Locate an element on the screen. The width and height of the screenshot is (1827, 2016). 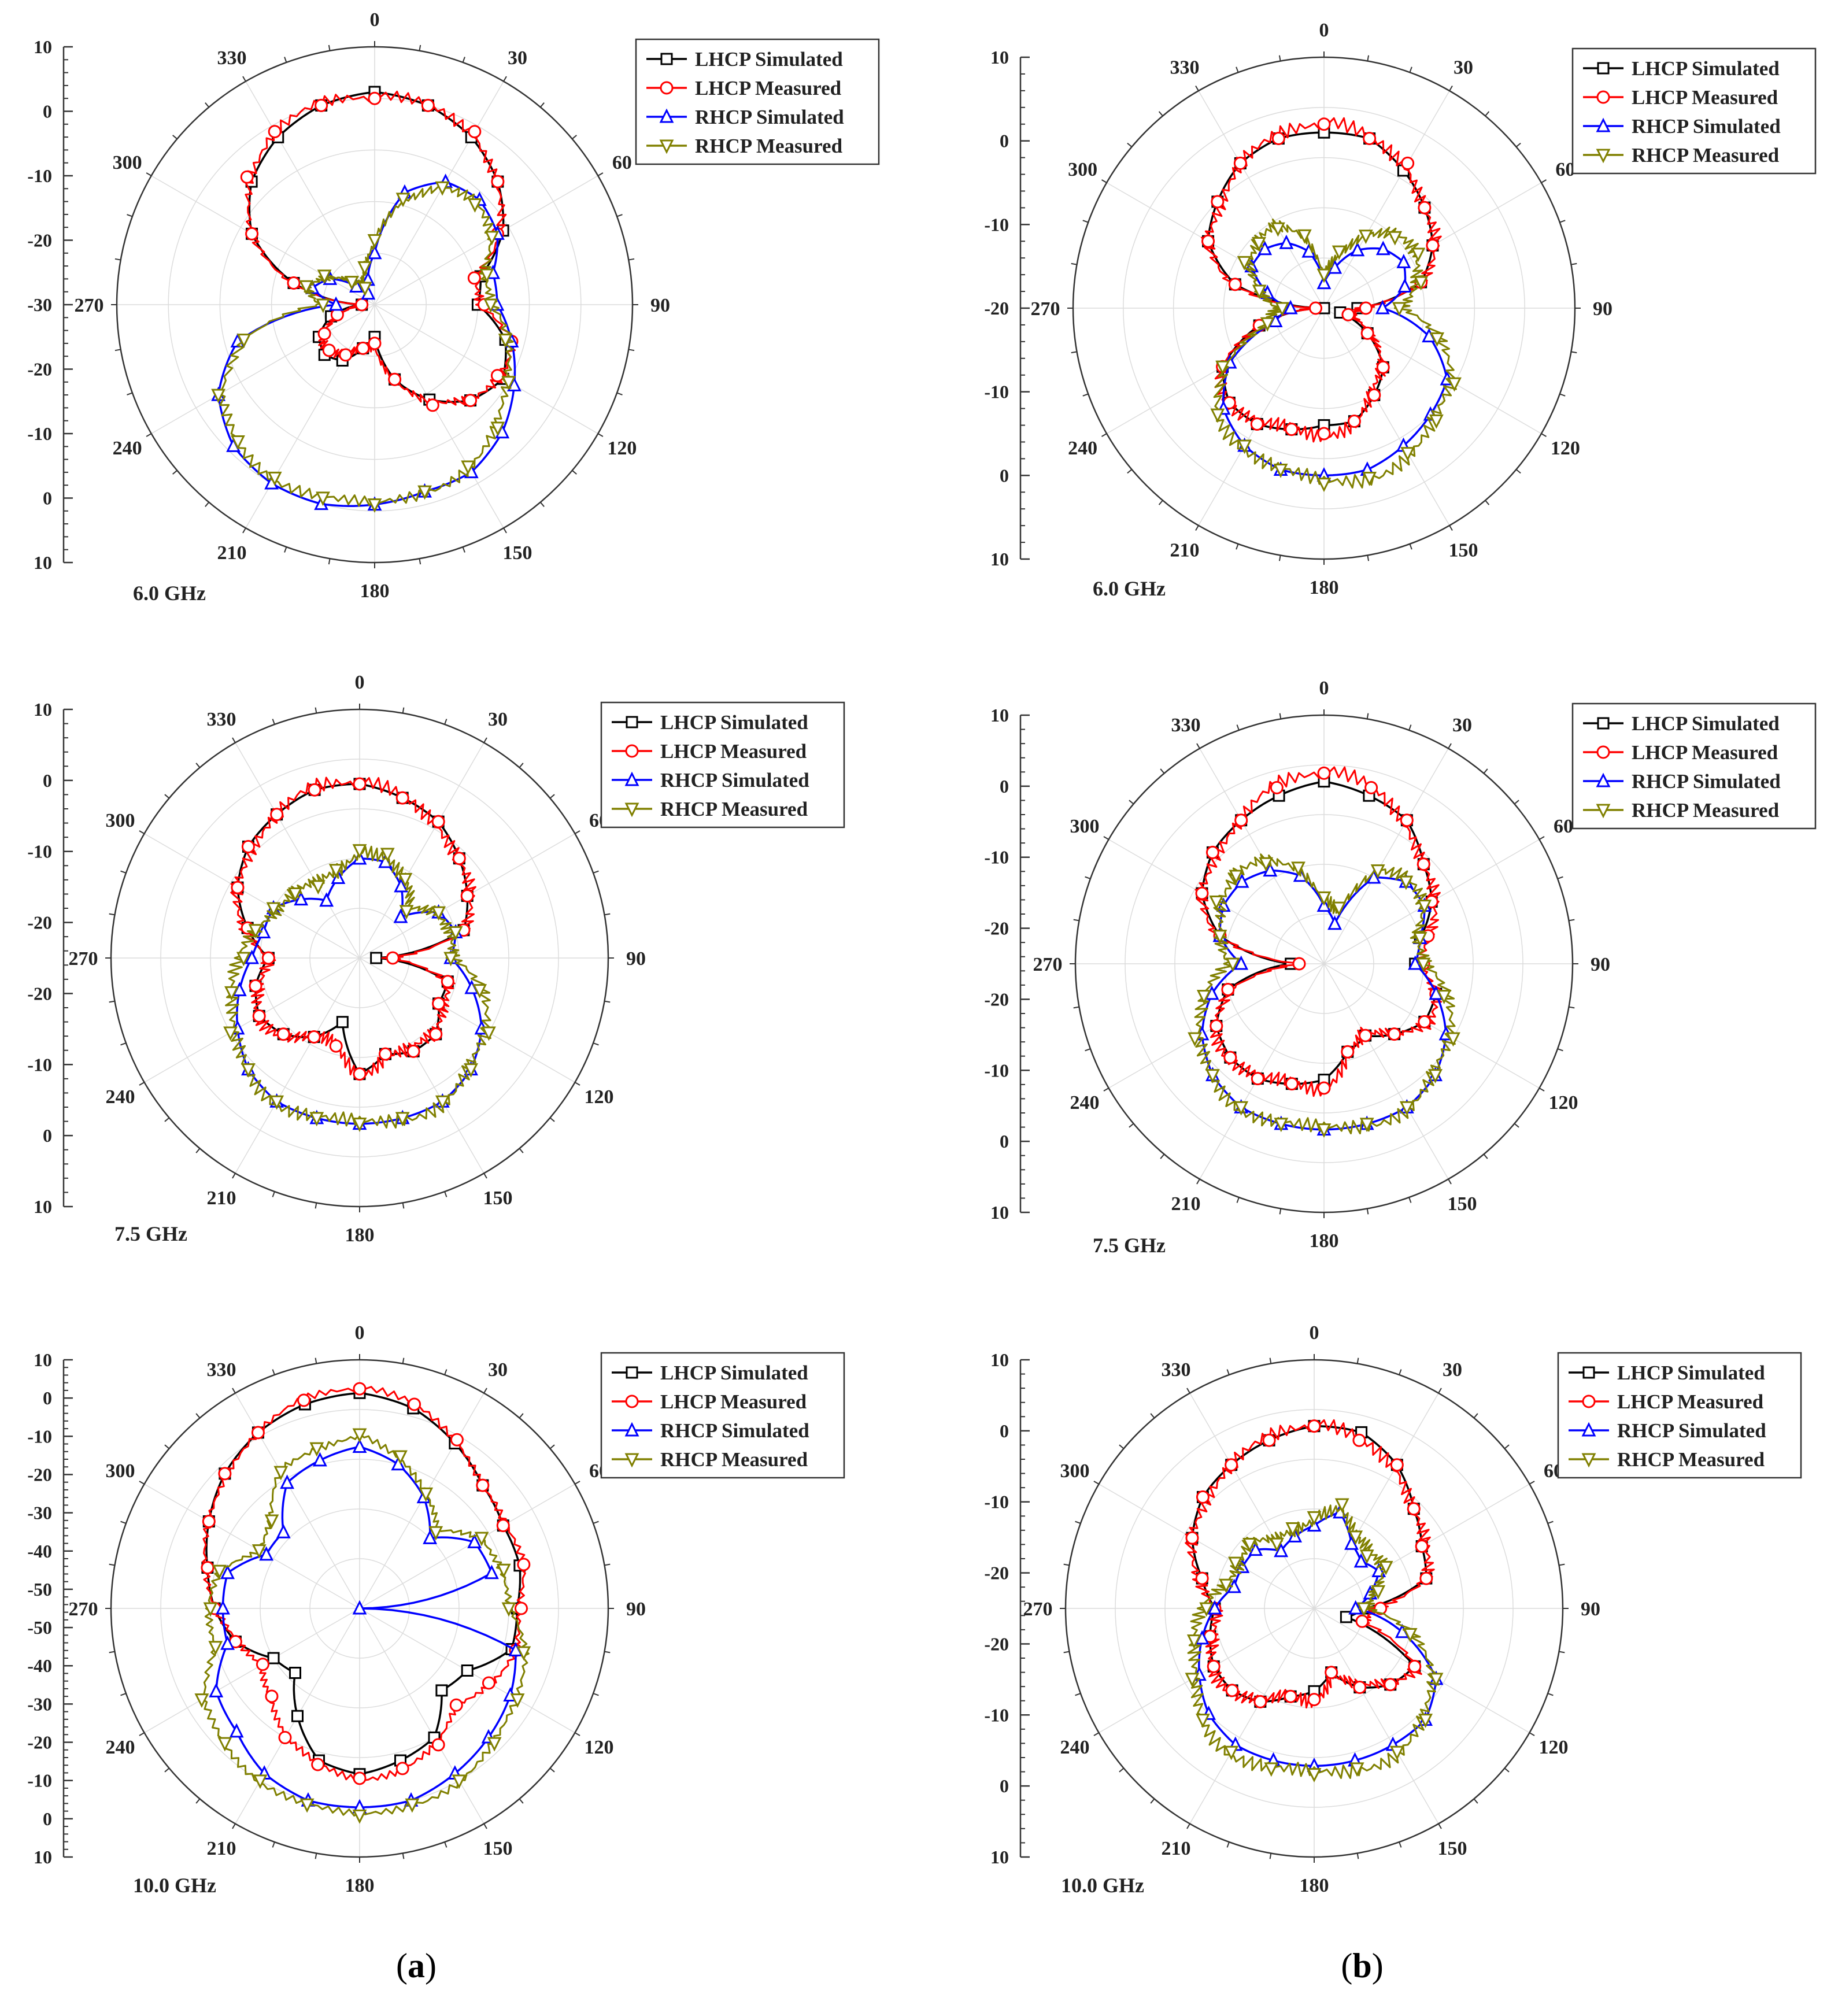
angle-label-30: 30 is located at coordinates (1463, 68).